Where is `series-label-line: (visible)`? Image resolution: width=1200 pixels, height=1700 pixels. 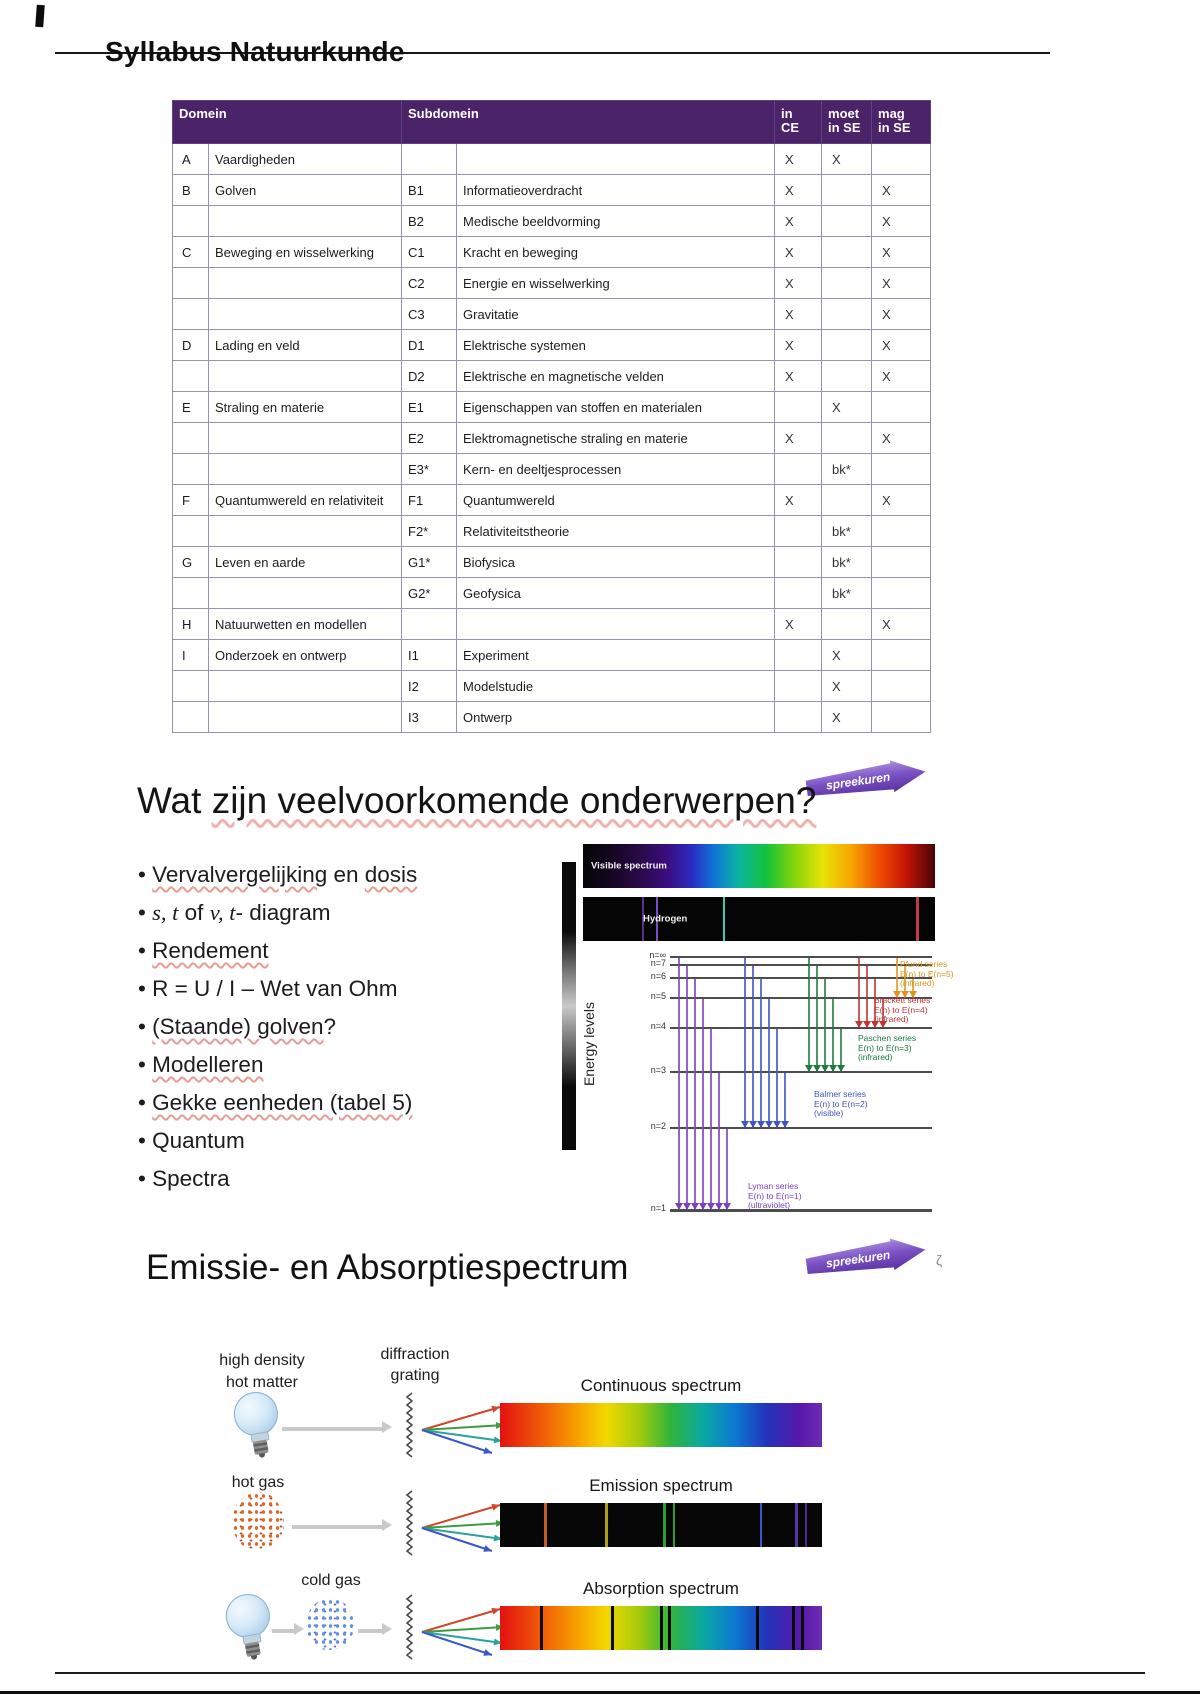
series-label-line: (visible) is located at coordinates (829, 1113).